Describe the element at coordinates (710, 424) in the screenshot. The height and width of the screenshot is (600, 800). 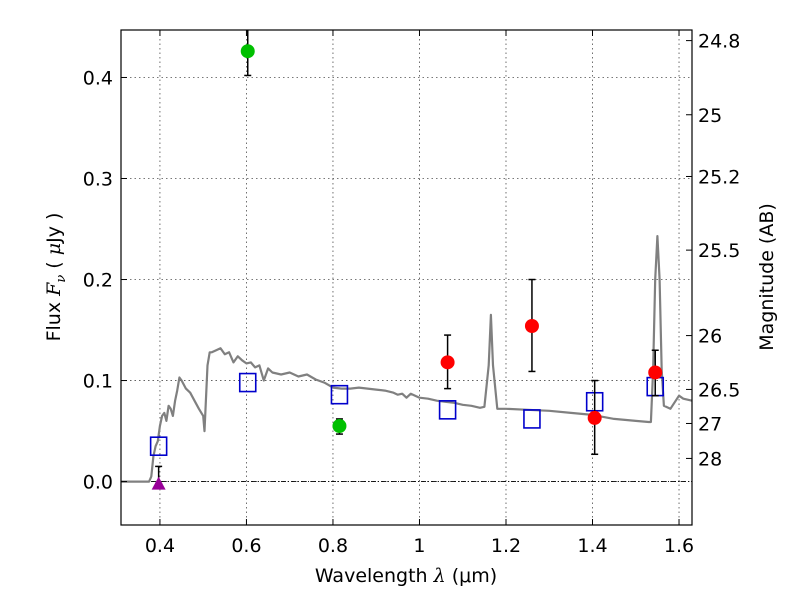
I see `mag-tick-label: 27` at that location.